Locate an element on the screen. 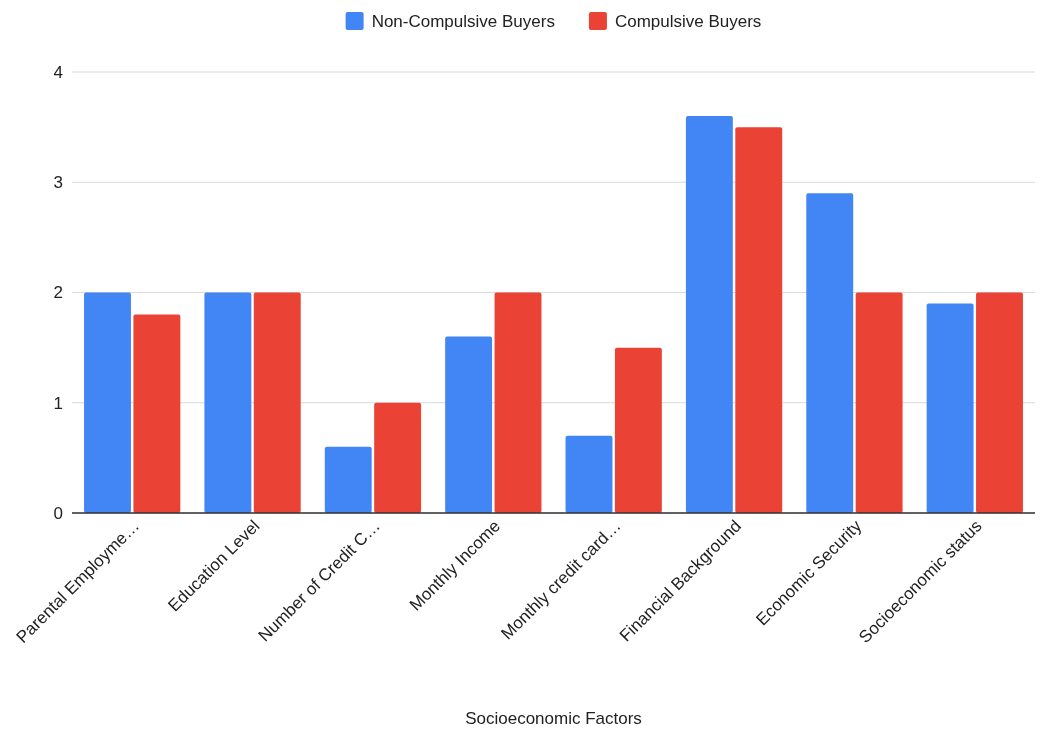  y-tick-label: 4 is located at coordinates (58, 72).